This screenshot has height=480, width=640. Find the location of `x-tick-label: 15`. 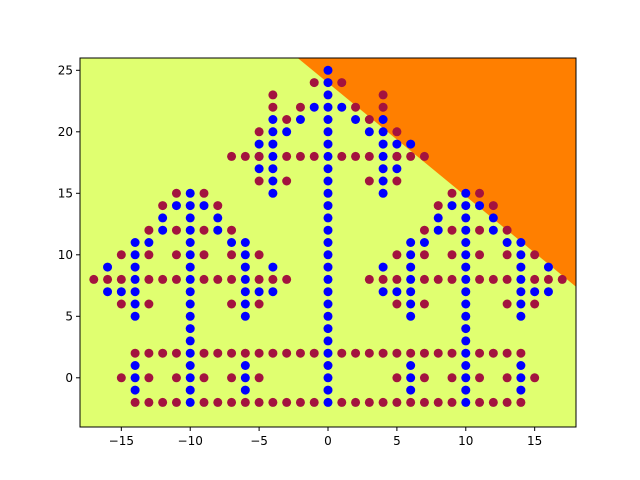

x-tick-label: 15 is located at coordinates (534, 441).